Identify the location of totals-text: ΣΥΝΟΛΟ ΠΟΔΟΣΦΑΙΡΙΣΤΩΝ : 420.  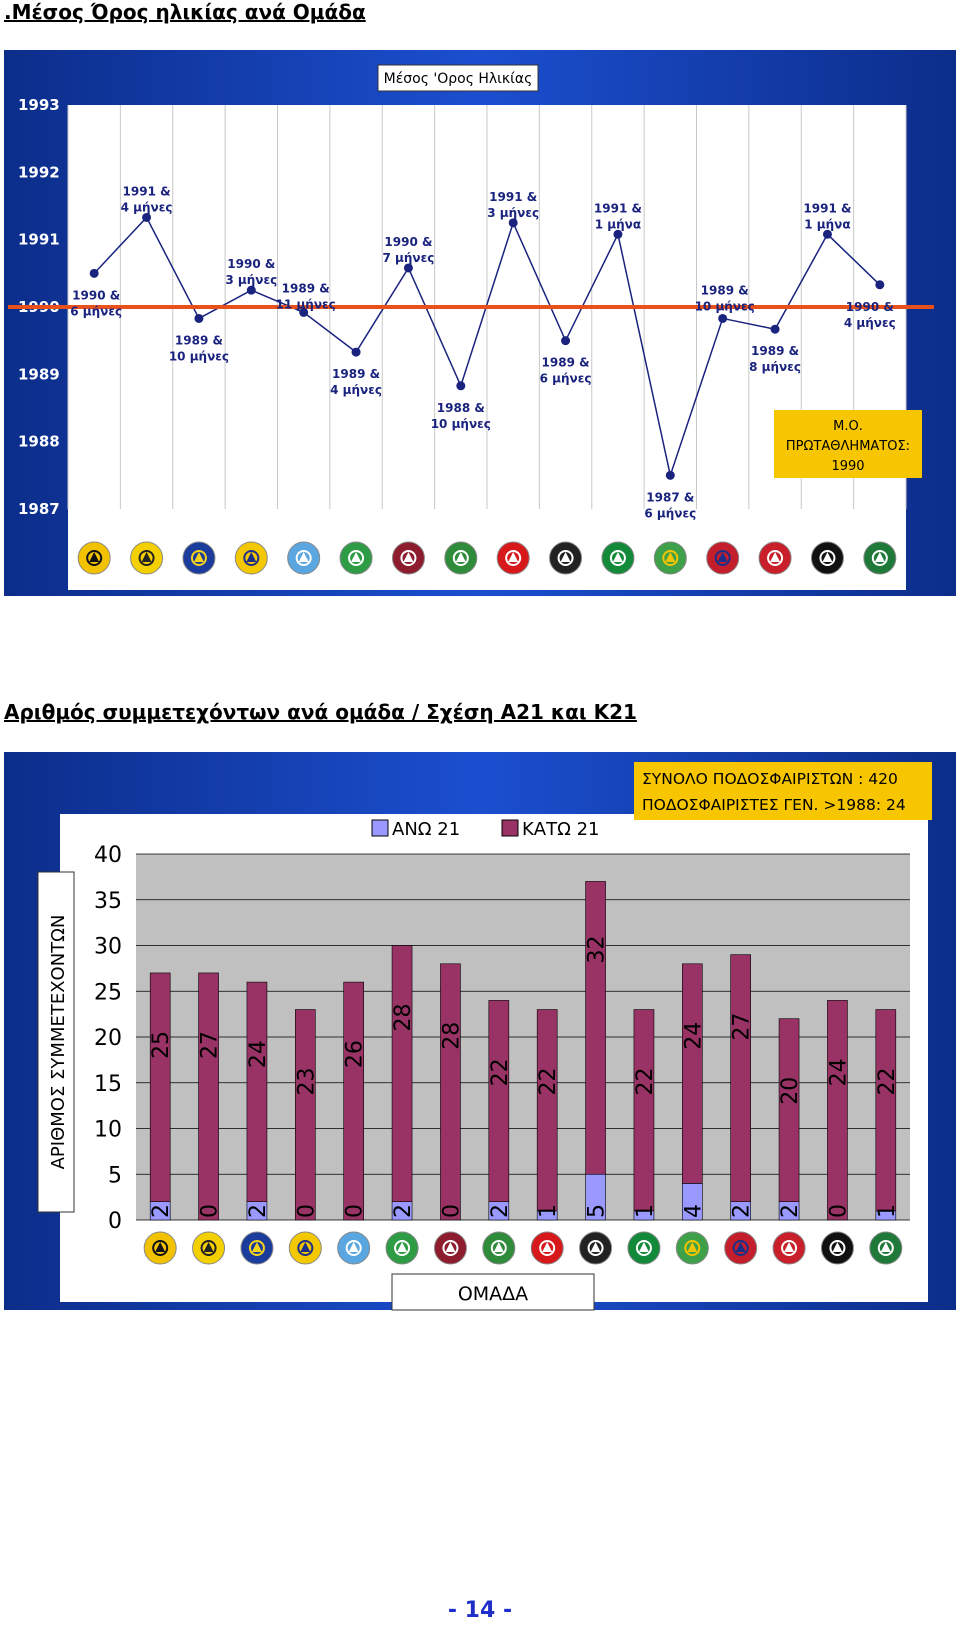
(770, 779).